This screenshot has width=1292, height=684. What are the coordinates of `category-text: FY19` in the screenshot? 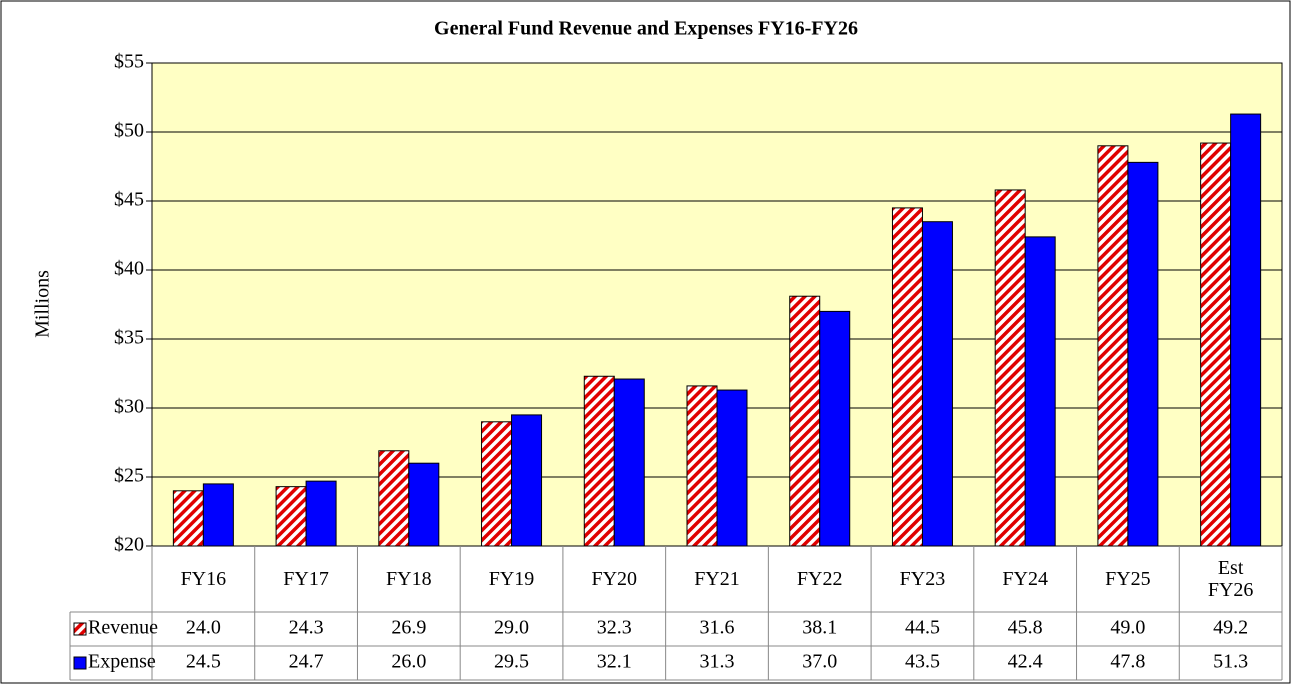 It's located at (511, 579).